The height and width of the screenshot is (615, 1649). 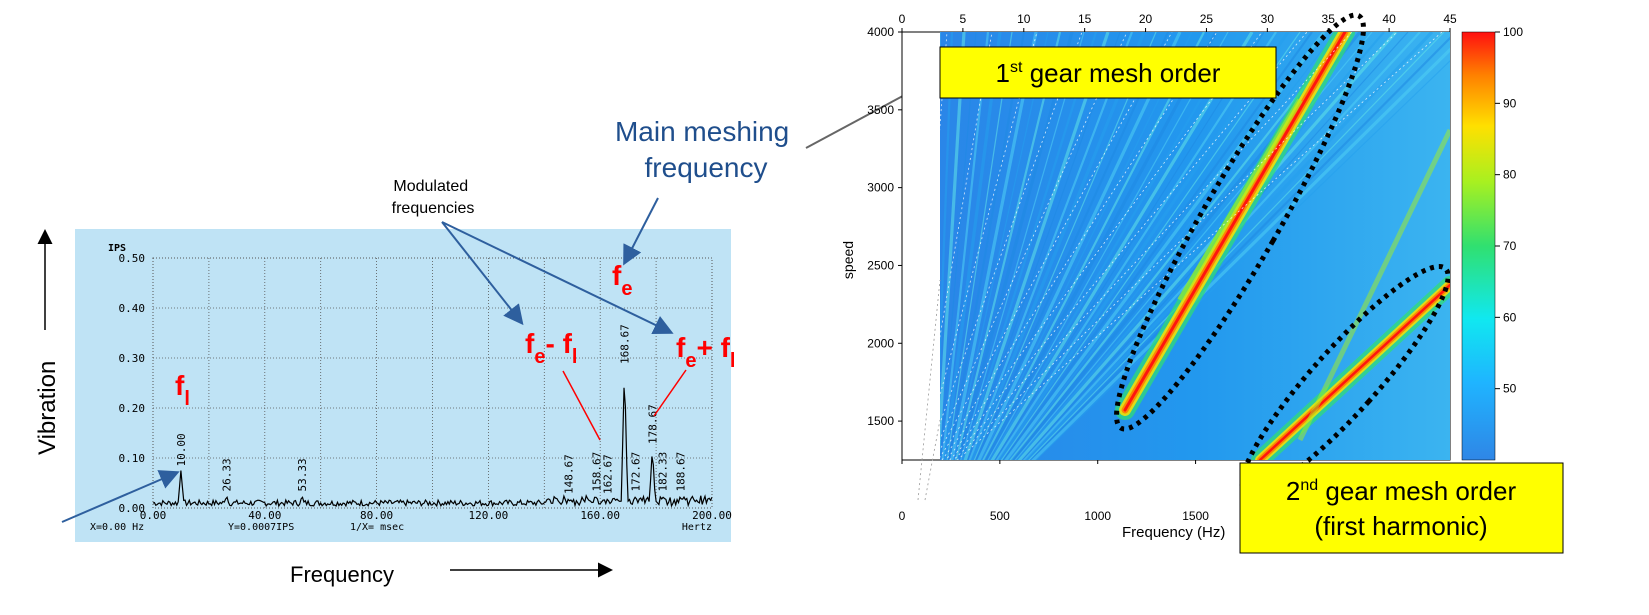 I want to click on heatmap-y-tick-label: 2500, so click(x=880, y=265).